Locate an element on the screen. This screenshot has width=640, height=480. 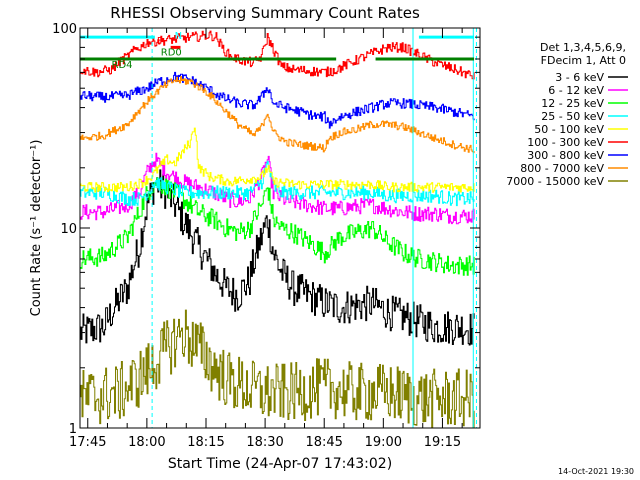
legend-header: FDecim 1, Att 0 is located at coordinates (583, 60).